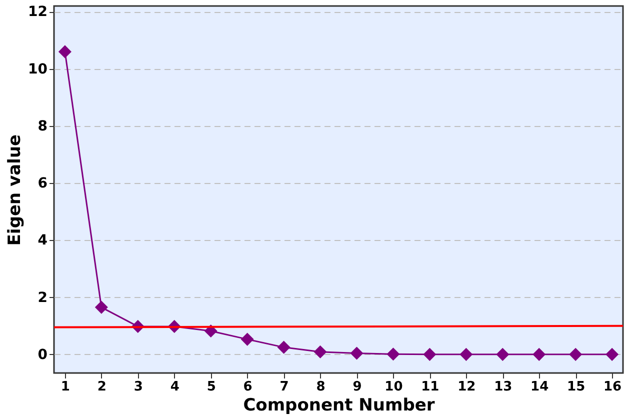 This screenshot has height=418, width=629. What do you see at coordinates (65, 387) in the screenshot?
I see `x-tick-label: 1` at bounding box center [65, 387].